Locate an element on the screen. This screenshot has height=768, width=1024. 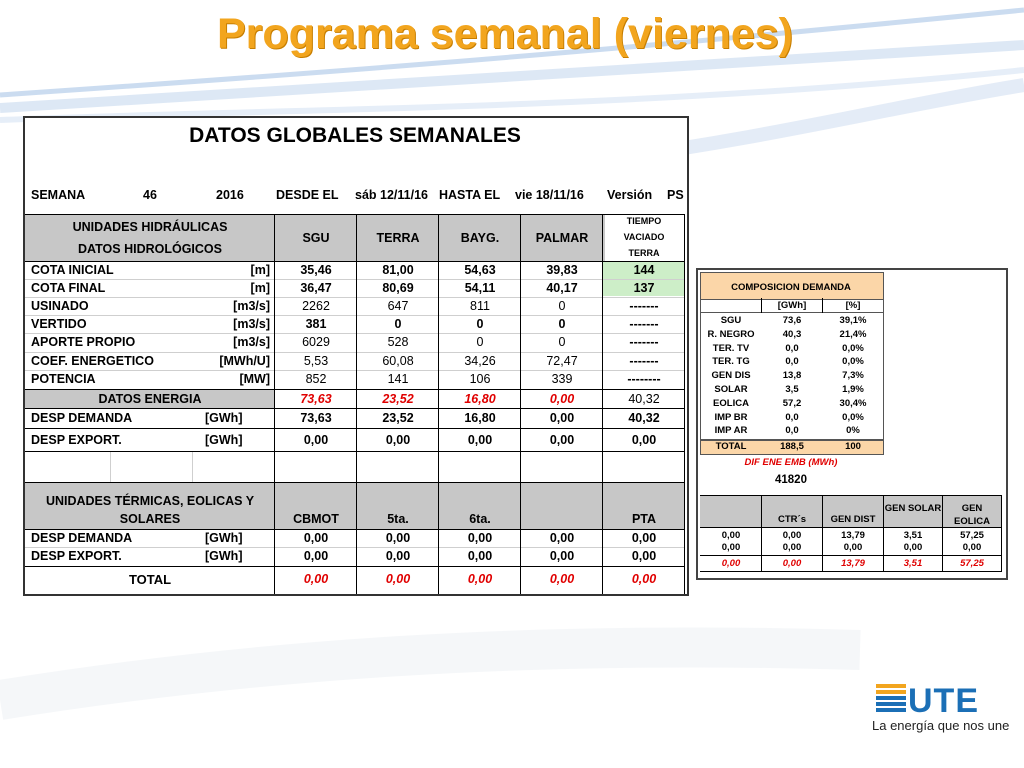
comp-row-label: SGU is located at coordinates (731, 320).